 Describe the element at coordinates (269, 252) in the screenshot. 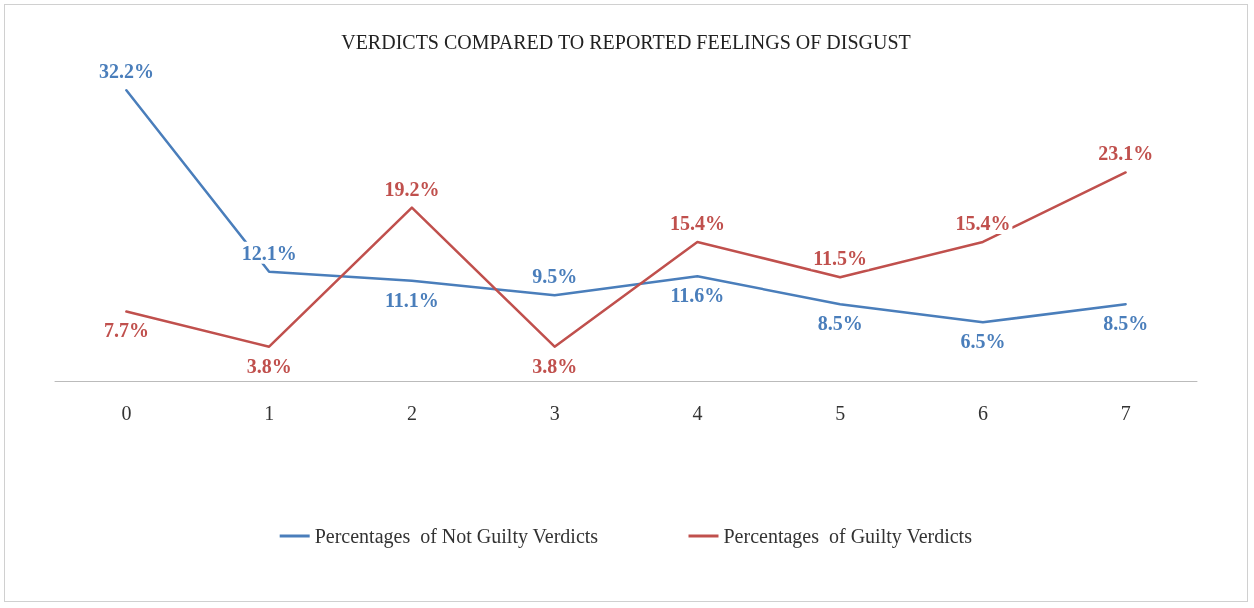

I see `data-label: 12.1%` at that location.